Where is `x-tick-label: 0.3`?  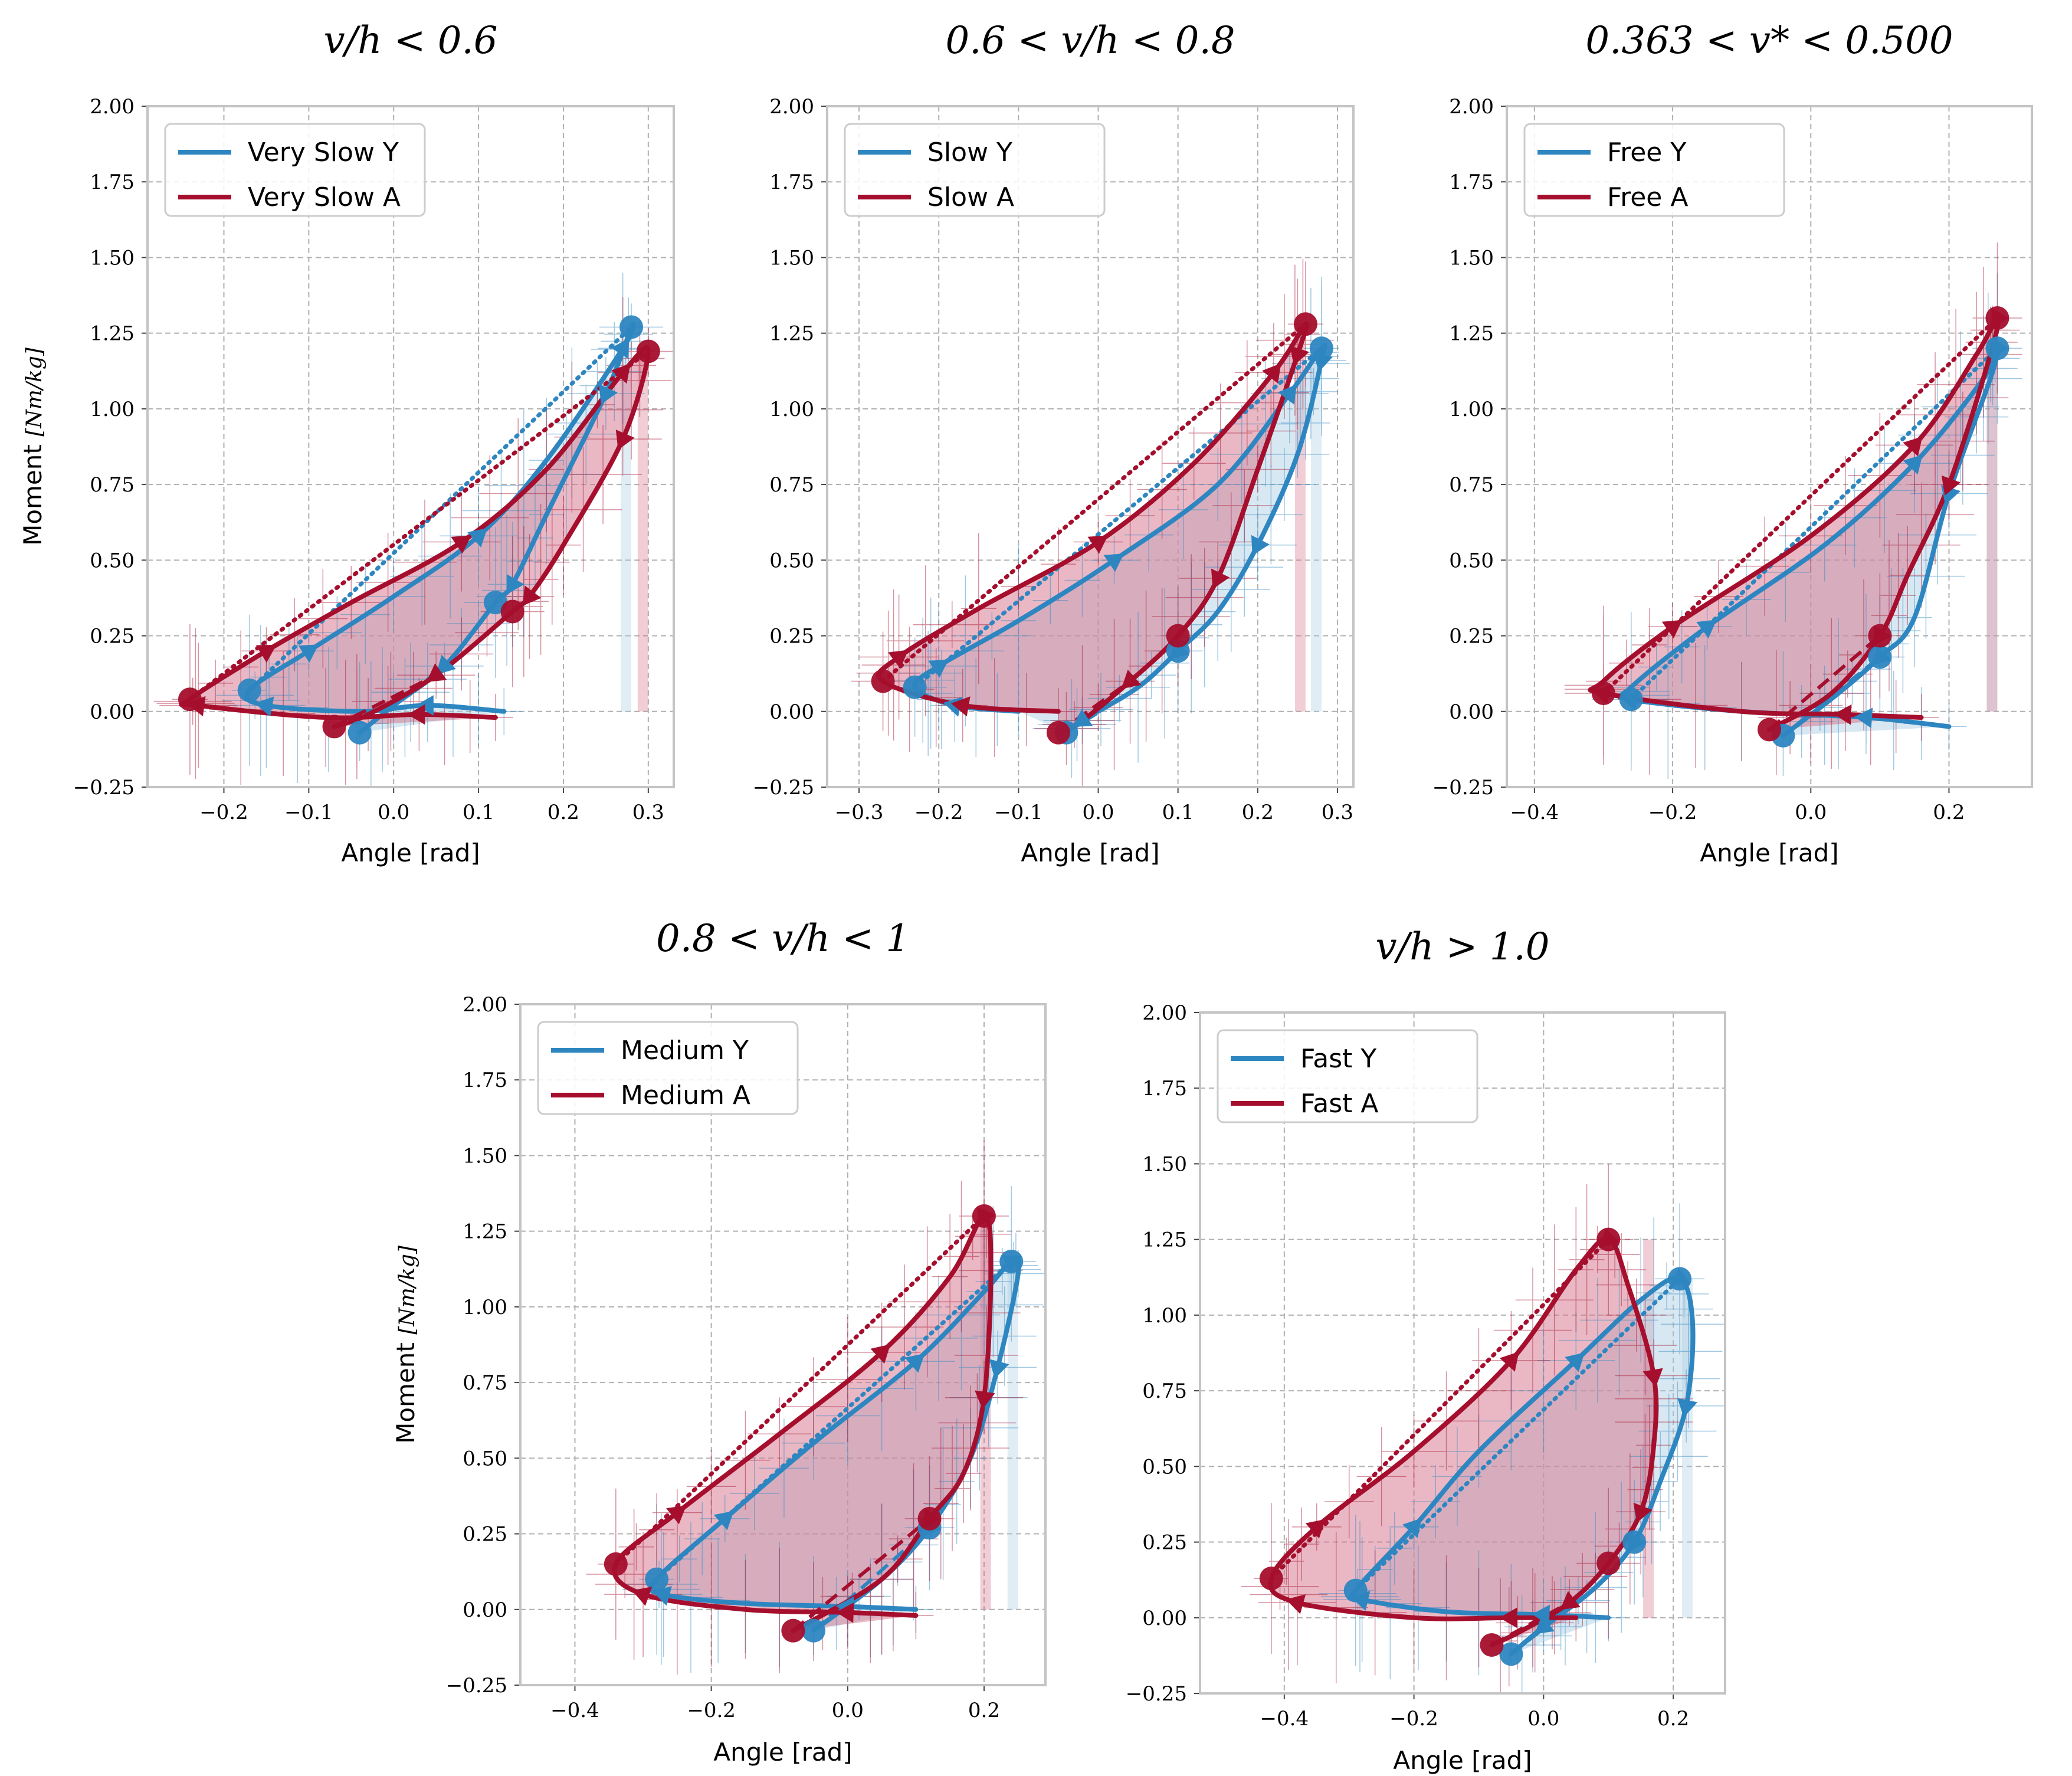
x-tick-label: 0.3 is located at coordinates (648, 813).